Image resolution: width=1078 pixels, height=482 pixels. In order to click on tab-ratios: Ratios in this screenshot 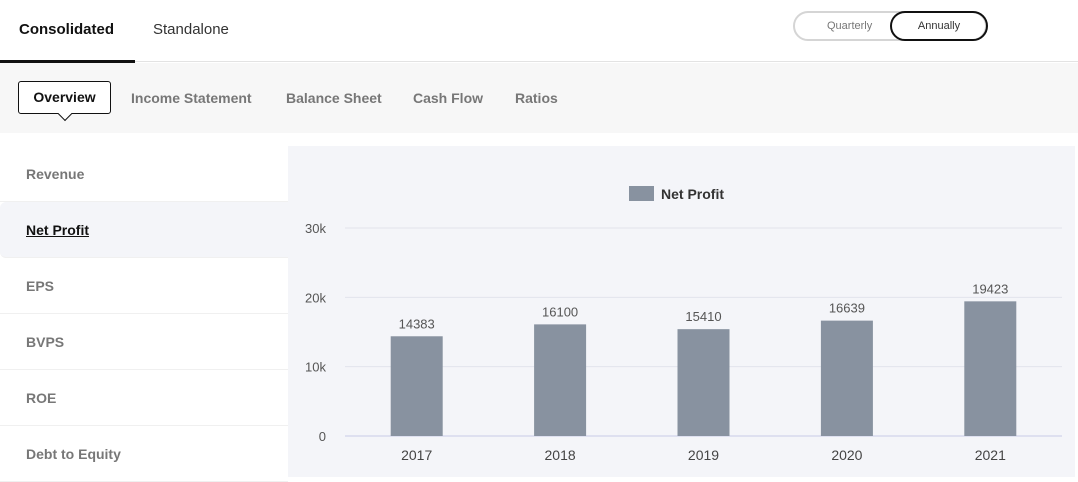, I will do `click(536, 98)`.